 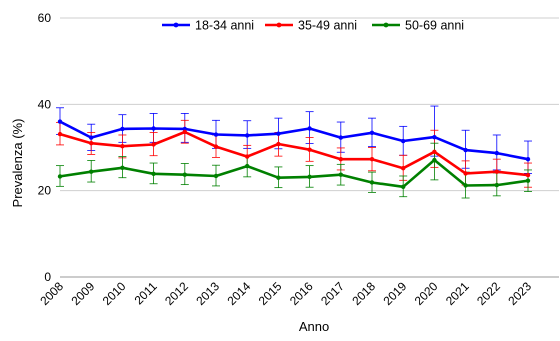 What do you see at coordinates (146, 293) in the screenshot?
I see `x-tick-label: 2011` at bounding box center [146, 293].